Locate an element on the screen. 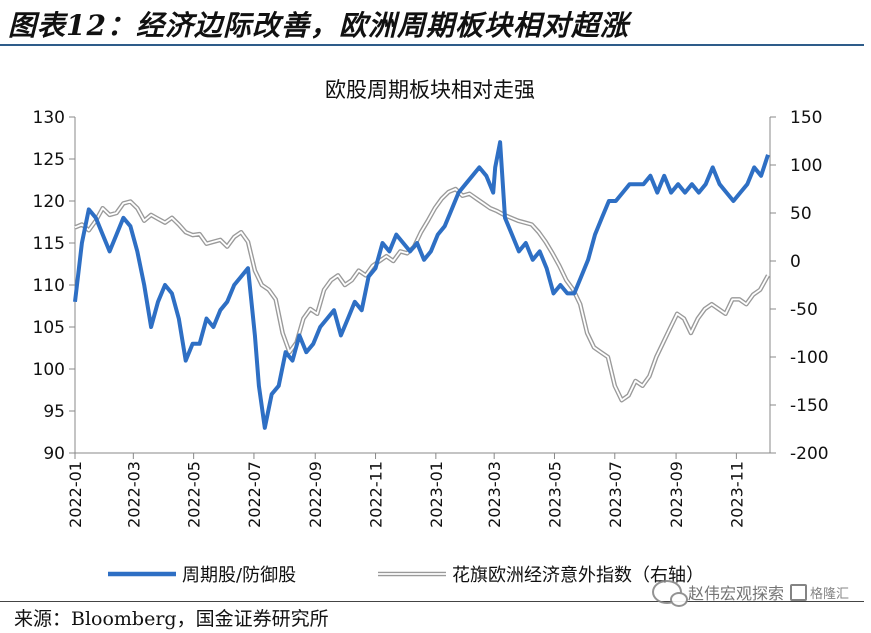 This screenshot has height=633, width=871. brand-logo-icon is located at coordinates (798, 592).